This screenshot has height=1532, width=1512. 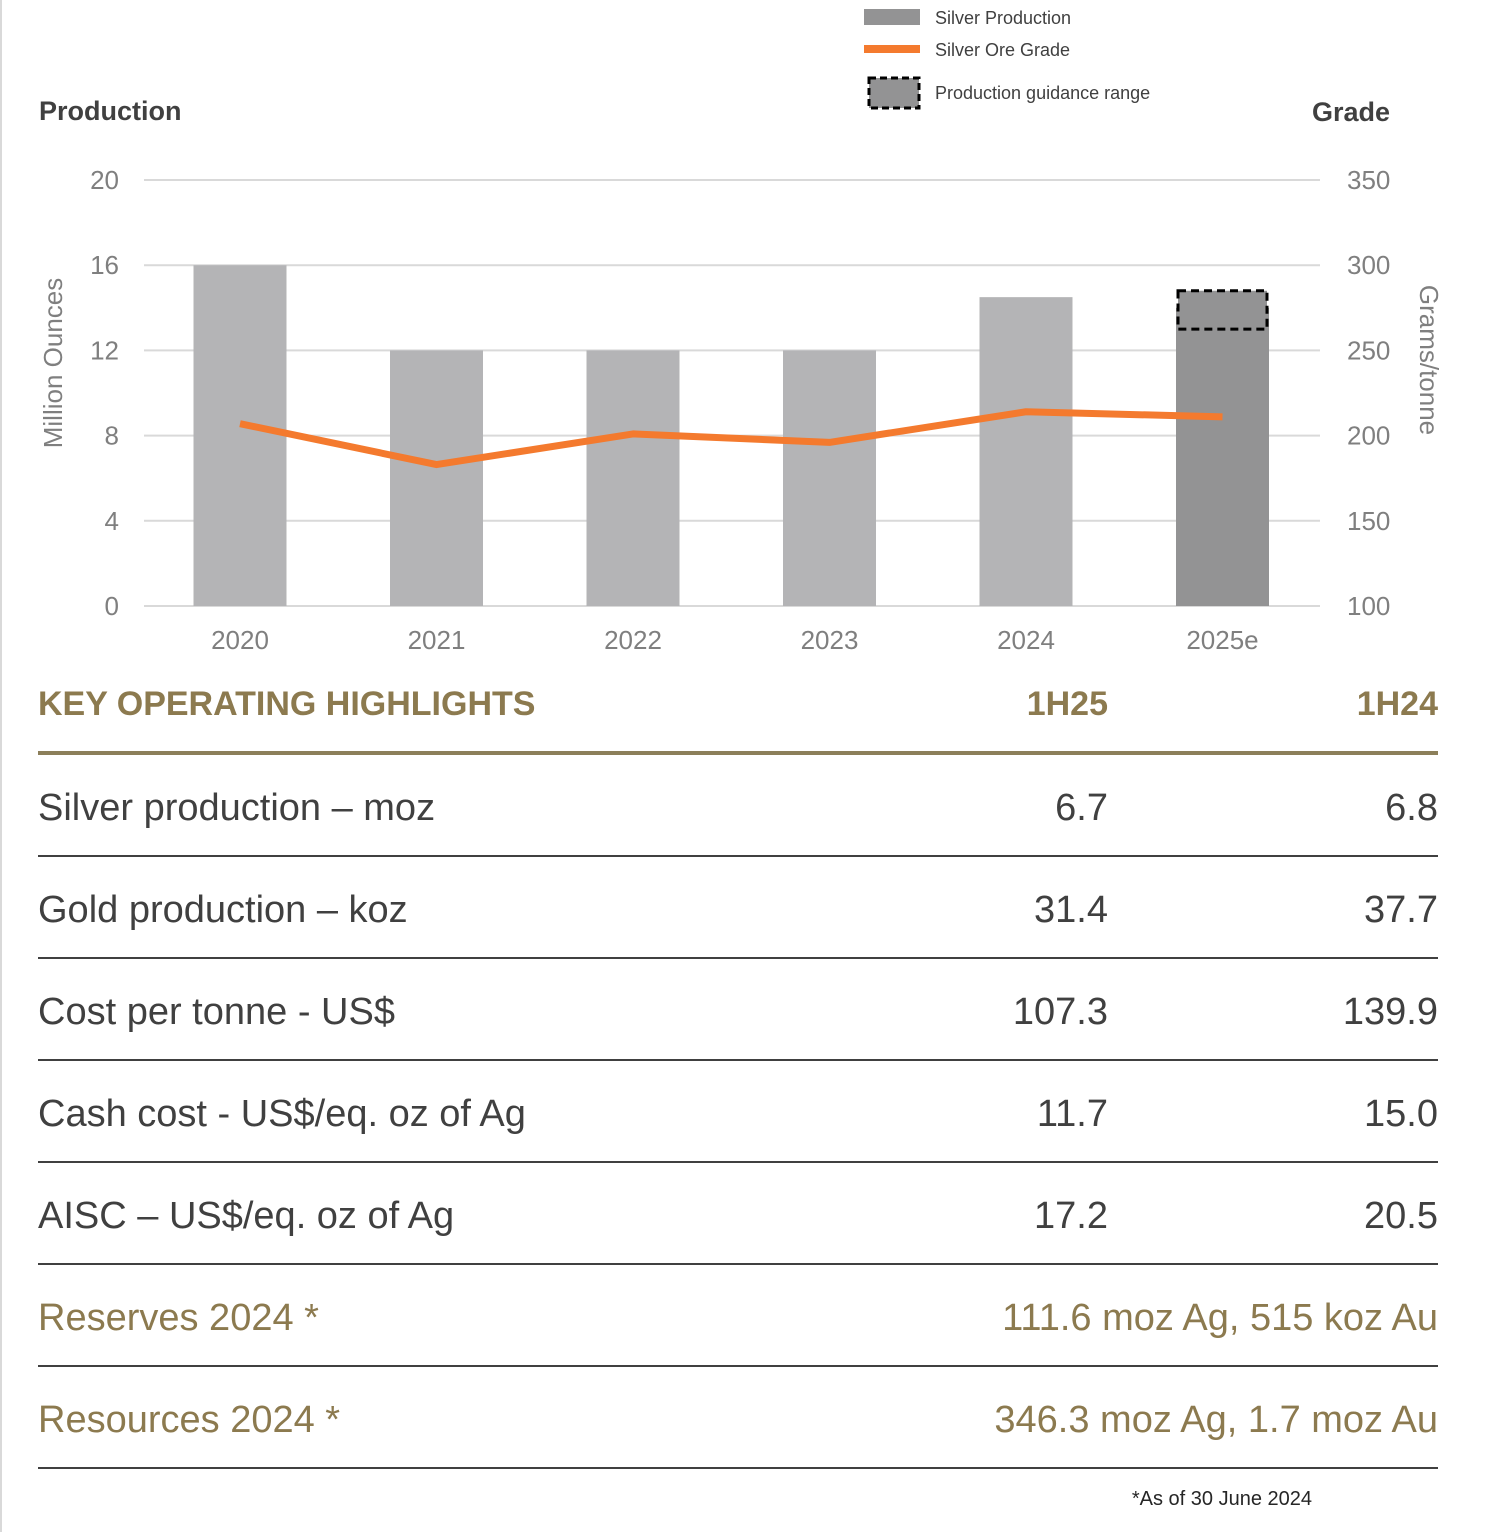 What do you see at coordinates (1216, 1420) in the screenshot?
I see `resources-value: 346.3 moz Ag, 1.7 moz Au` at bounding box center [1216, 1420].